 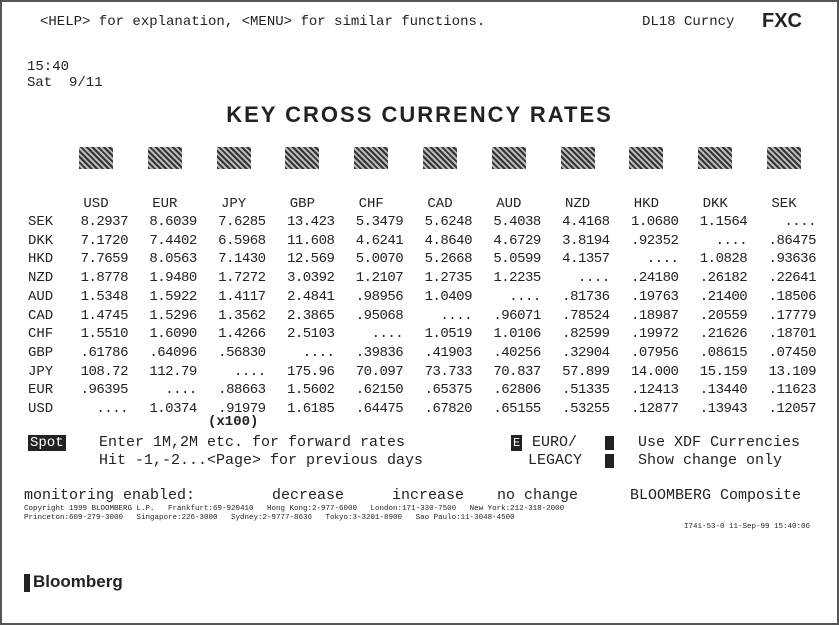 What do you see at coordinates (104, 296) in the screenshot?
I see `rate-cell: 1.5348` at bounding box center [104, 296].